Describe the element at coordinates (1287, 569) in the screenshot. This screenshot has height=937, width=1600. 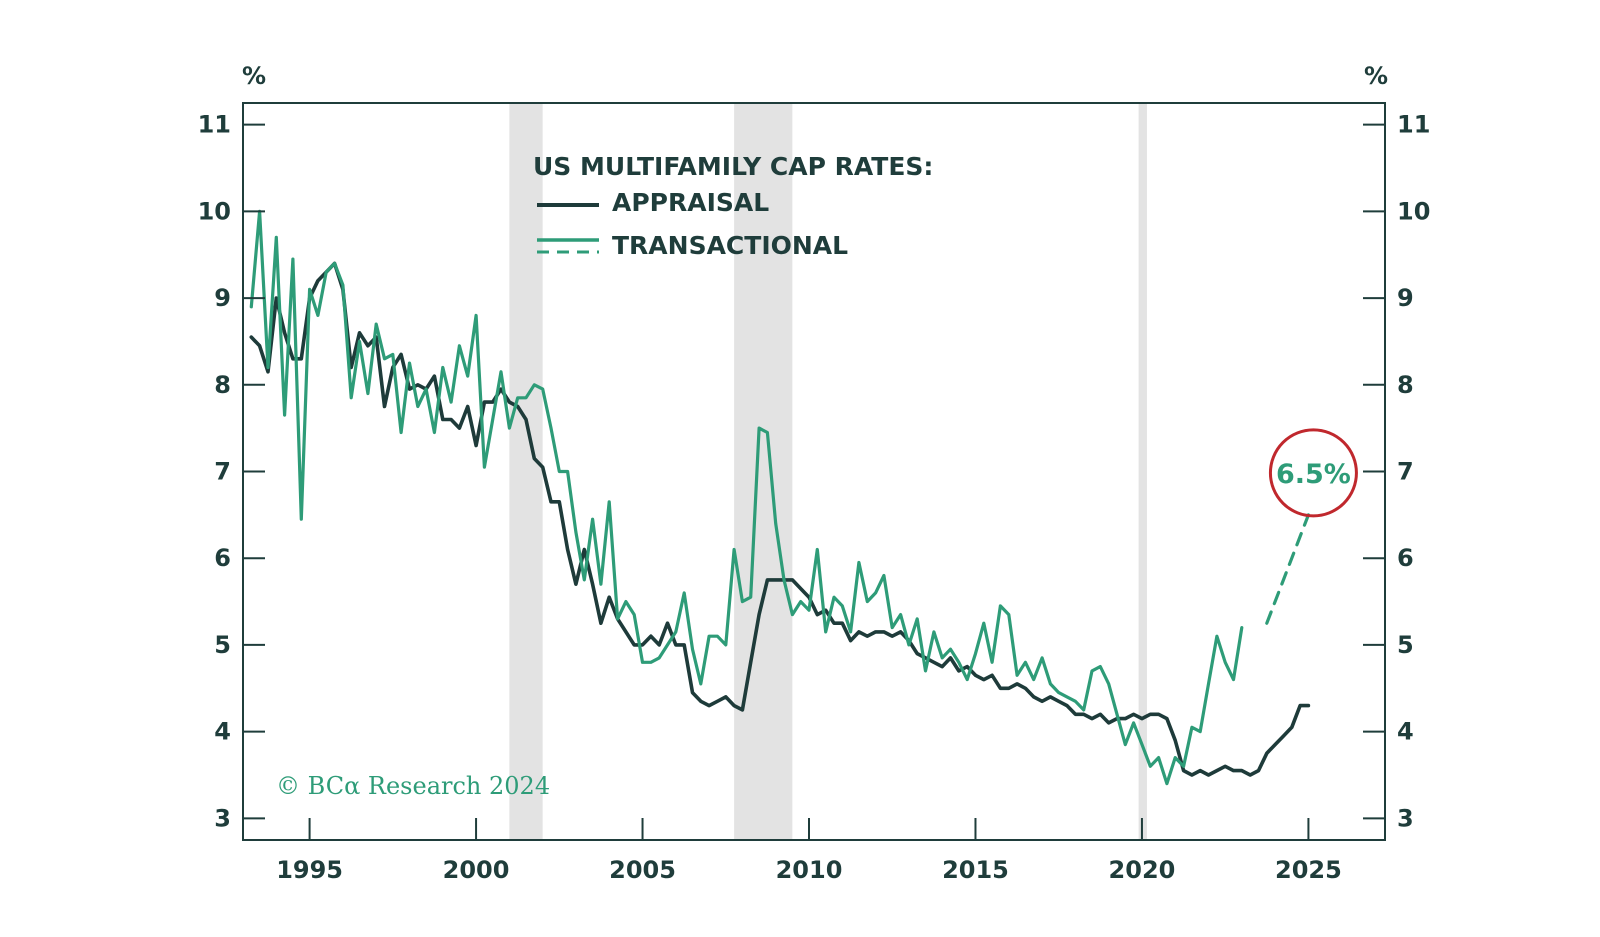
I see `series-line-transactional-projection` at that location.